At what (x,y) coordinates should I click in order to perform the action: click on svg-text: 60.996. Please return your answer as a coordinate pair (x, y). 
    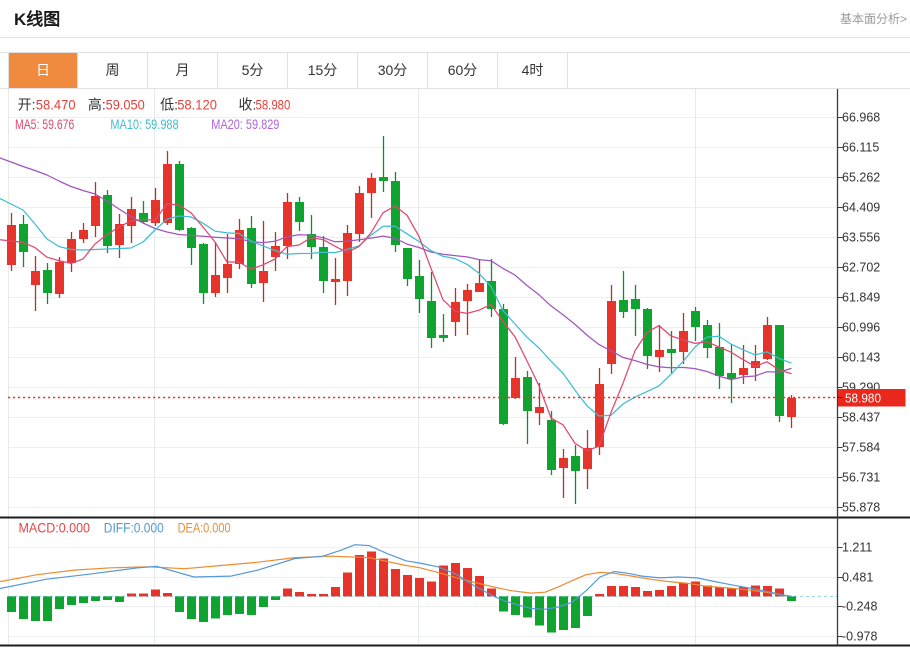
    Looking at the image, I should click on (861, 328).